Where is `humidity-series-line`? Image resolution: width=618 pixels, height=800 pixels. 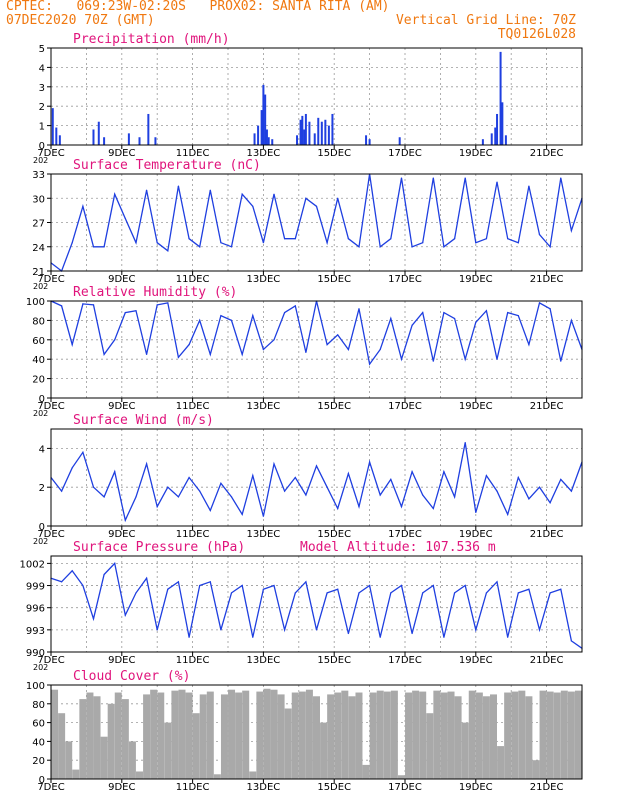 humidity-series-line is located at coordinates (316, 333).